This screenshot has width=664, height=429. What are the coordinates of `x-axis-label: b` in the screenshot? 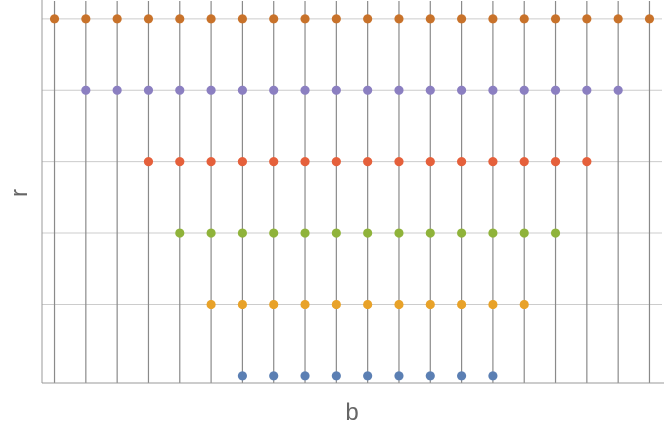 It's located at (351, 412).